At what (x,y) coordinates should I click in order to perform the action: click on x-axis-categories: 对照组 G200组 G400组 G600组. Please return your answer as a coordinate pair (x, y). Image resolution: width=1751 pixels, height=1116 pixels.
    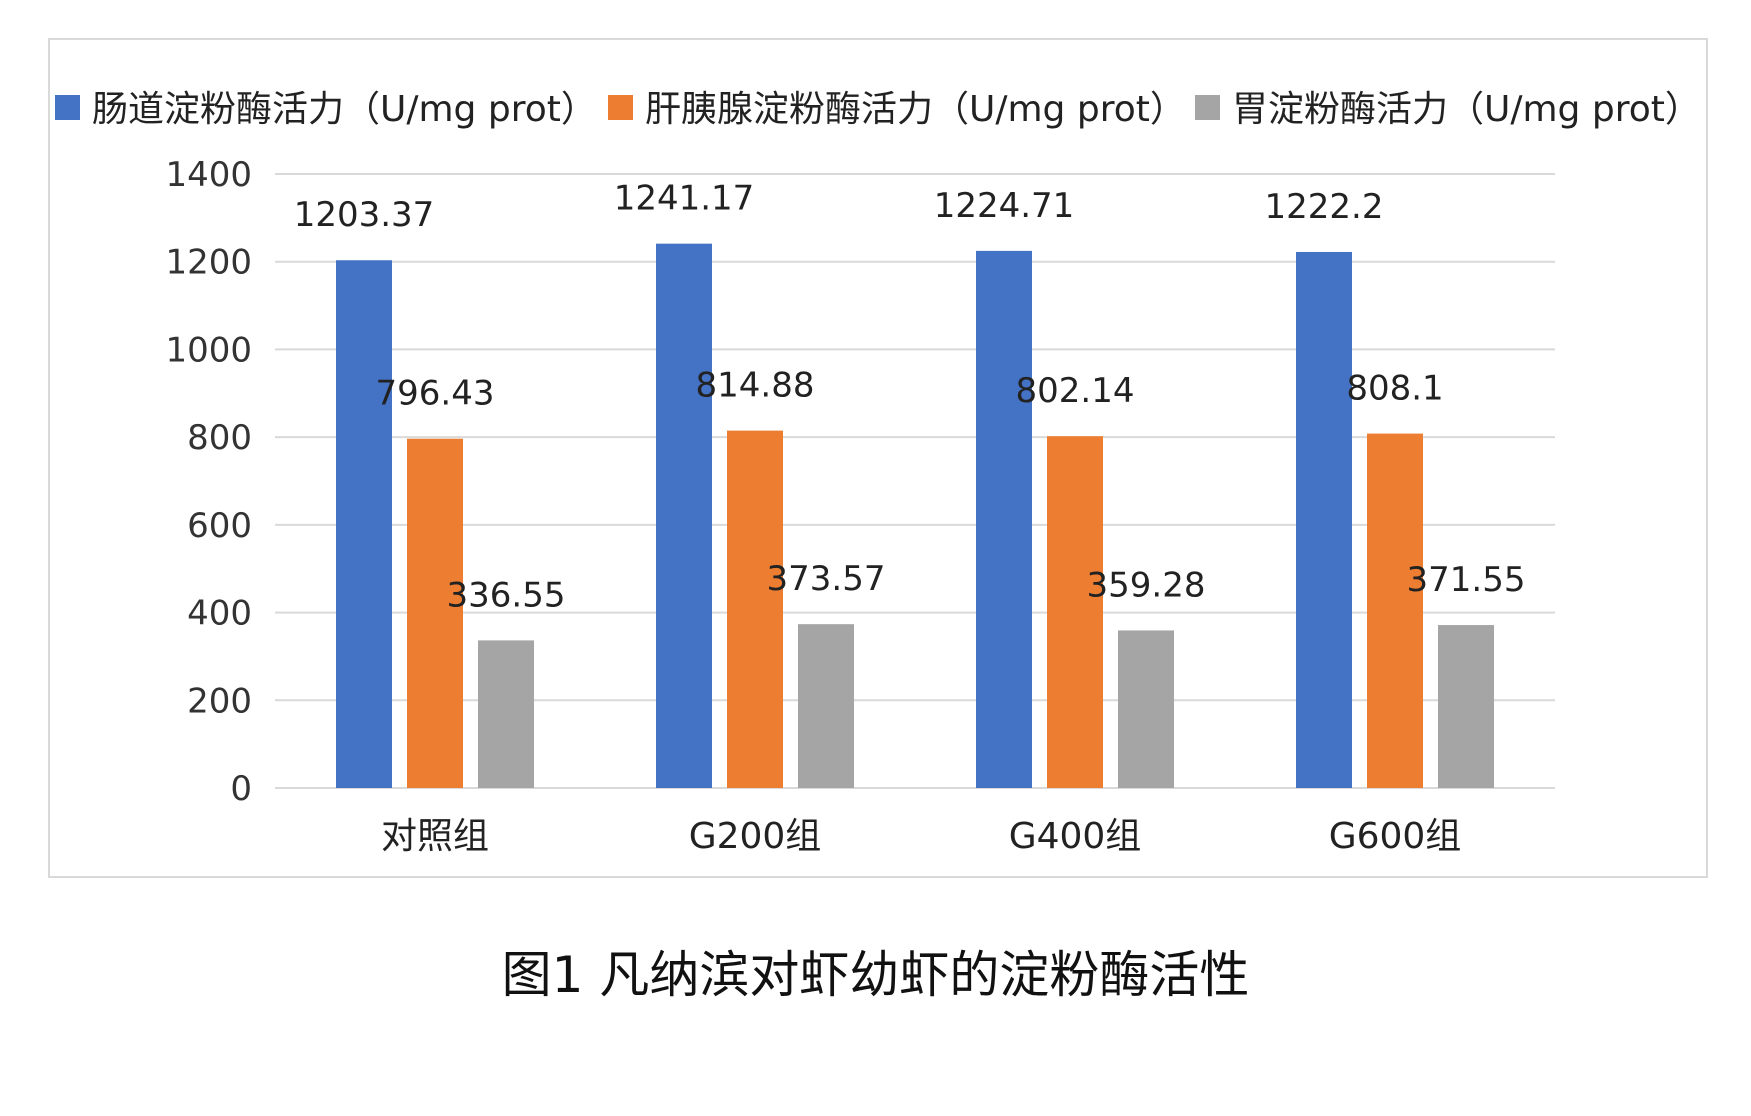
    Looking at the image, I should click on (921, 836).